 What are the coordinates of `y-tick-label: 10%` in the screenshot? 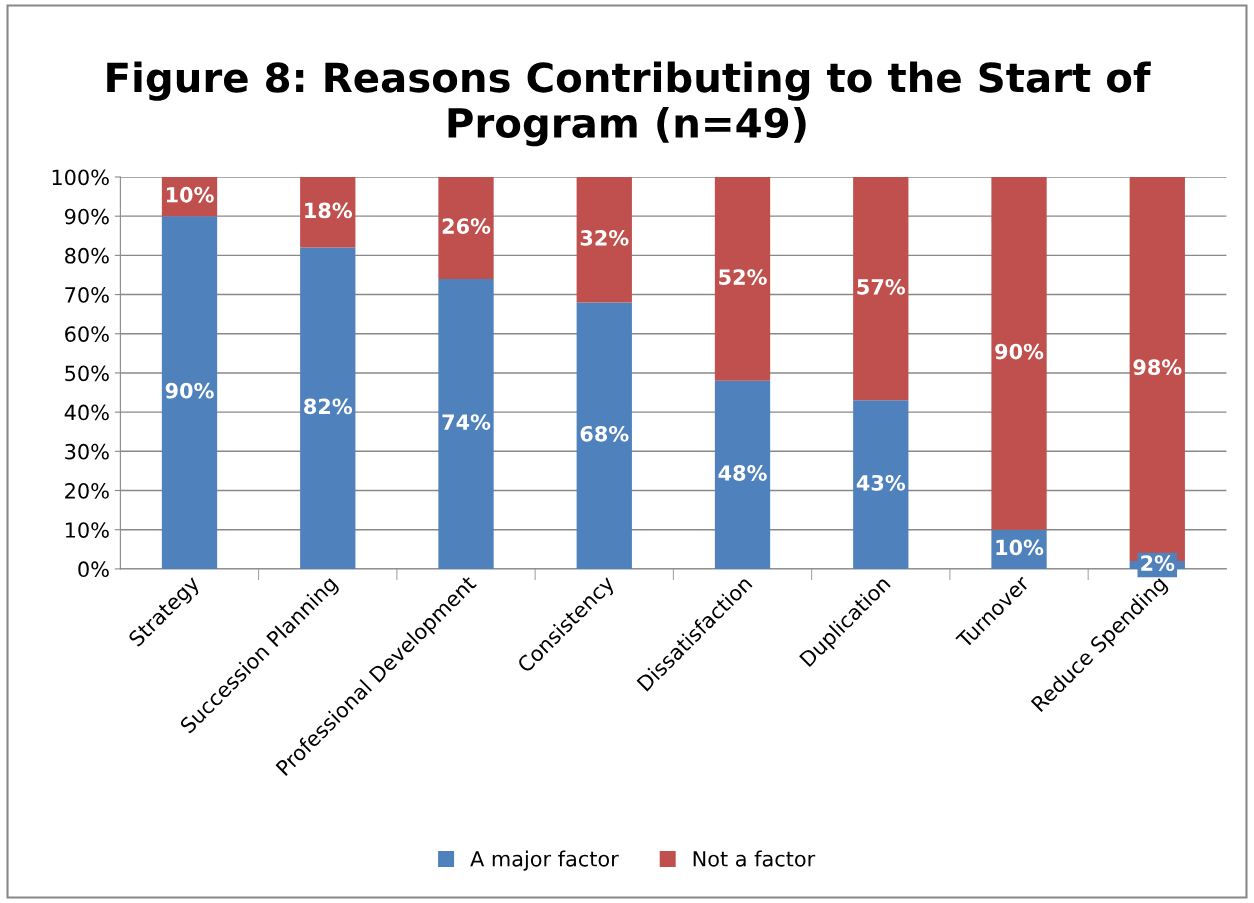 It's located at (87, 530).